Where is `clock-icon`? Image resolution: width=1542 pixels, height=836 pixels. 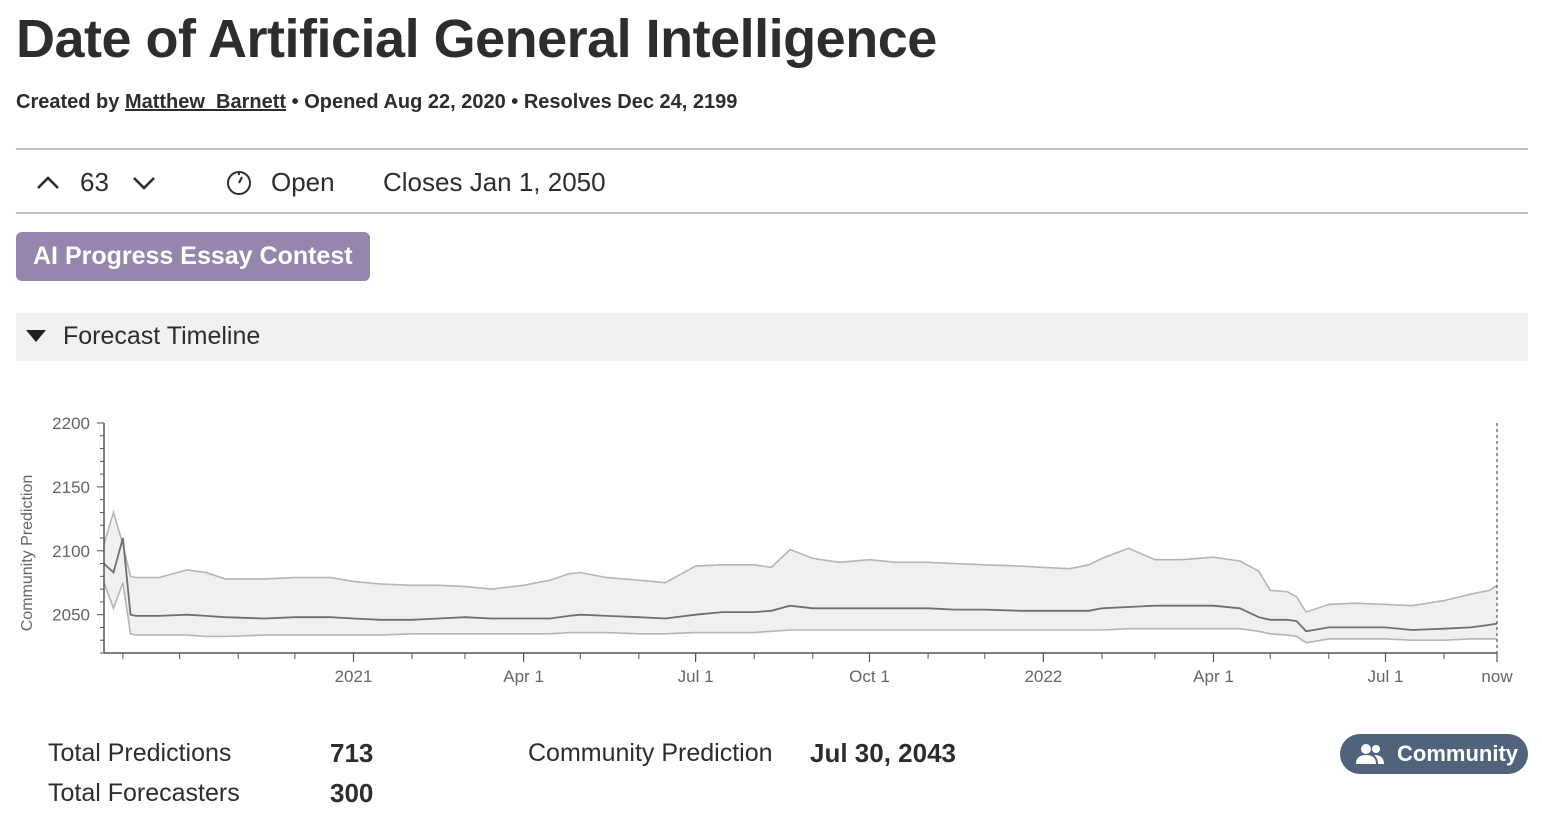
clock-icon is located at coordinates (239, 183).